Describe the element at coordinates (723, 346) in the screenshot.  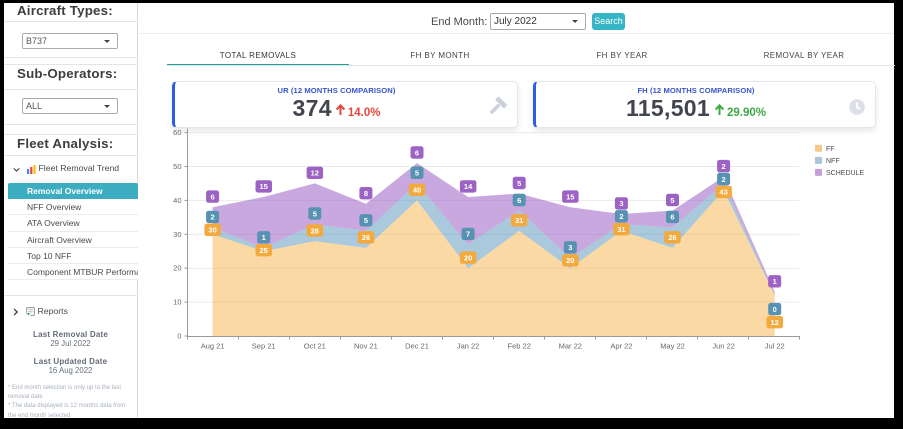
I see `svg-text: Jun 22` at that location.